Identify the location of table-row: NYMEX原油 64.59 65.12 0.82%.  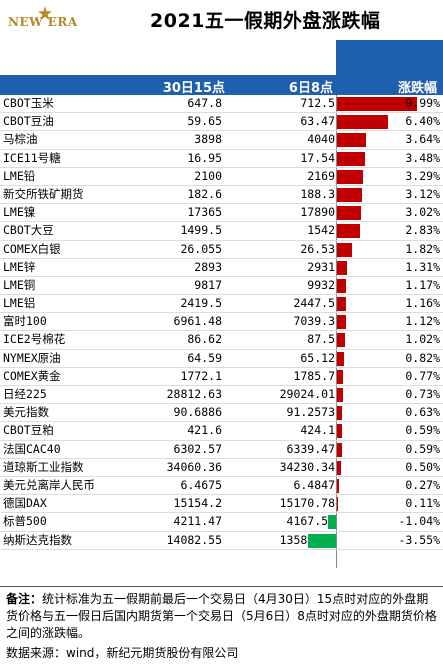
(221, 359).